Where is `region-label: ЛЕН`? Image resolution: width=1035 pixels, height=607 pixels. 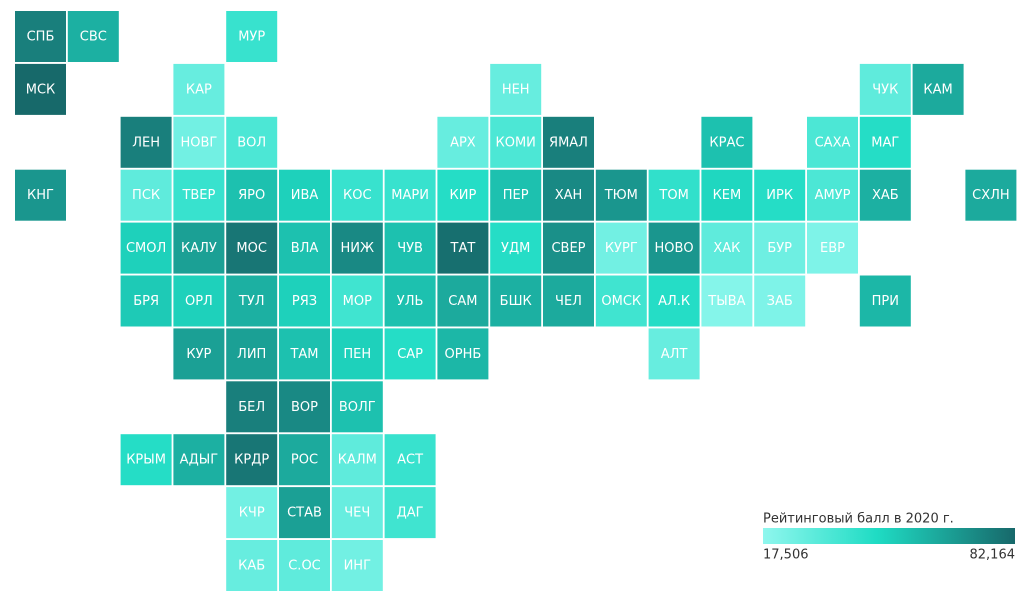
region-label: ЛЕН is located at coordinates (146, 142).